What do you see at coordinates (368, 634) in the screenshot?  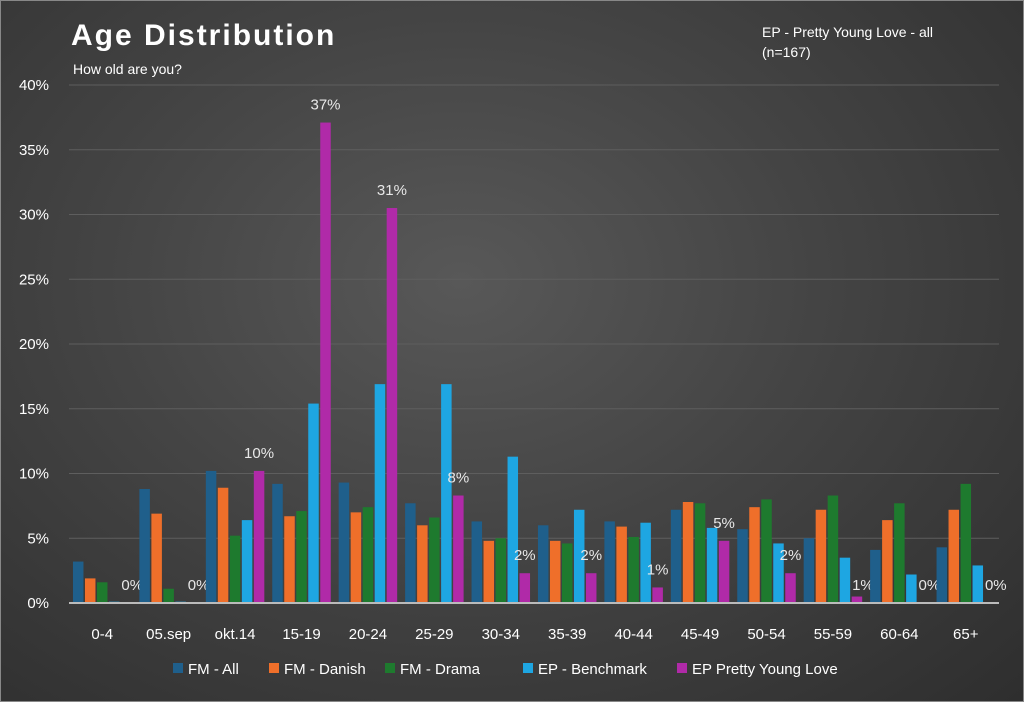 I see `x-tick-label: 20-24` at bounding box center [368, 634].